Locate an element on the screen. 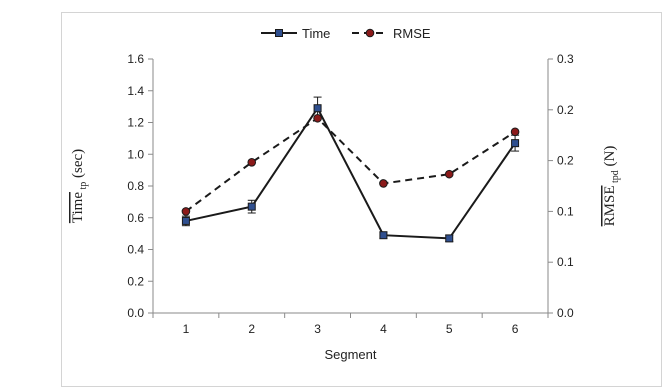 This screenshot has height=389, width=669. y-axis-label-right: RMSE tpd (N) is located at coordinates (611, 186).